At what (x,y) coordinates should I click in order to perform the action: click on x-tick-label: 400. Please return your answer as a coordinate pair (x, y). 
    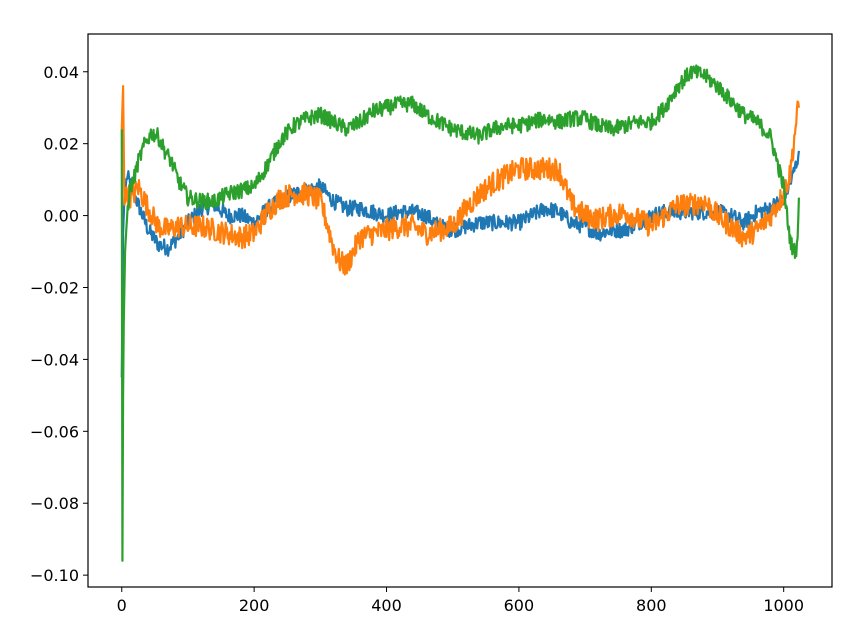
    Looking at the image, I should click on (386, 605).